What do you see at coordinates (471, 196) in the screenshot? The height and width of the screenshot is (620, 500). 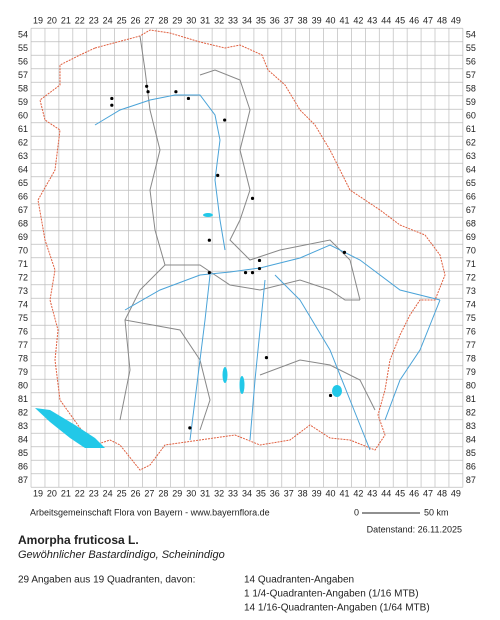 I see `row-label: 66` at bounding box center [471, 196].